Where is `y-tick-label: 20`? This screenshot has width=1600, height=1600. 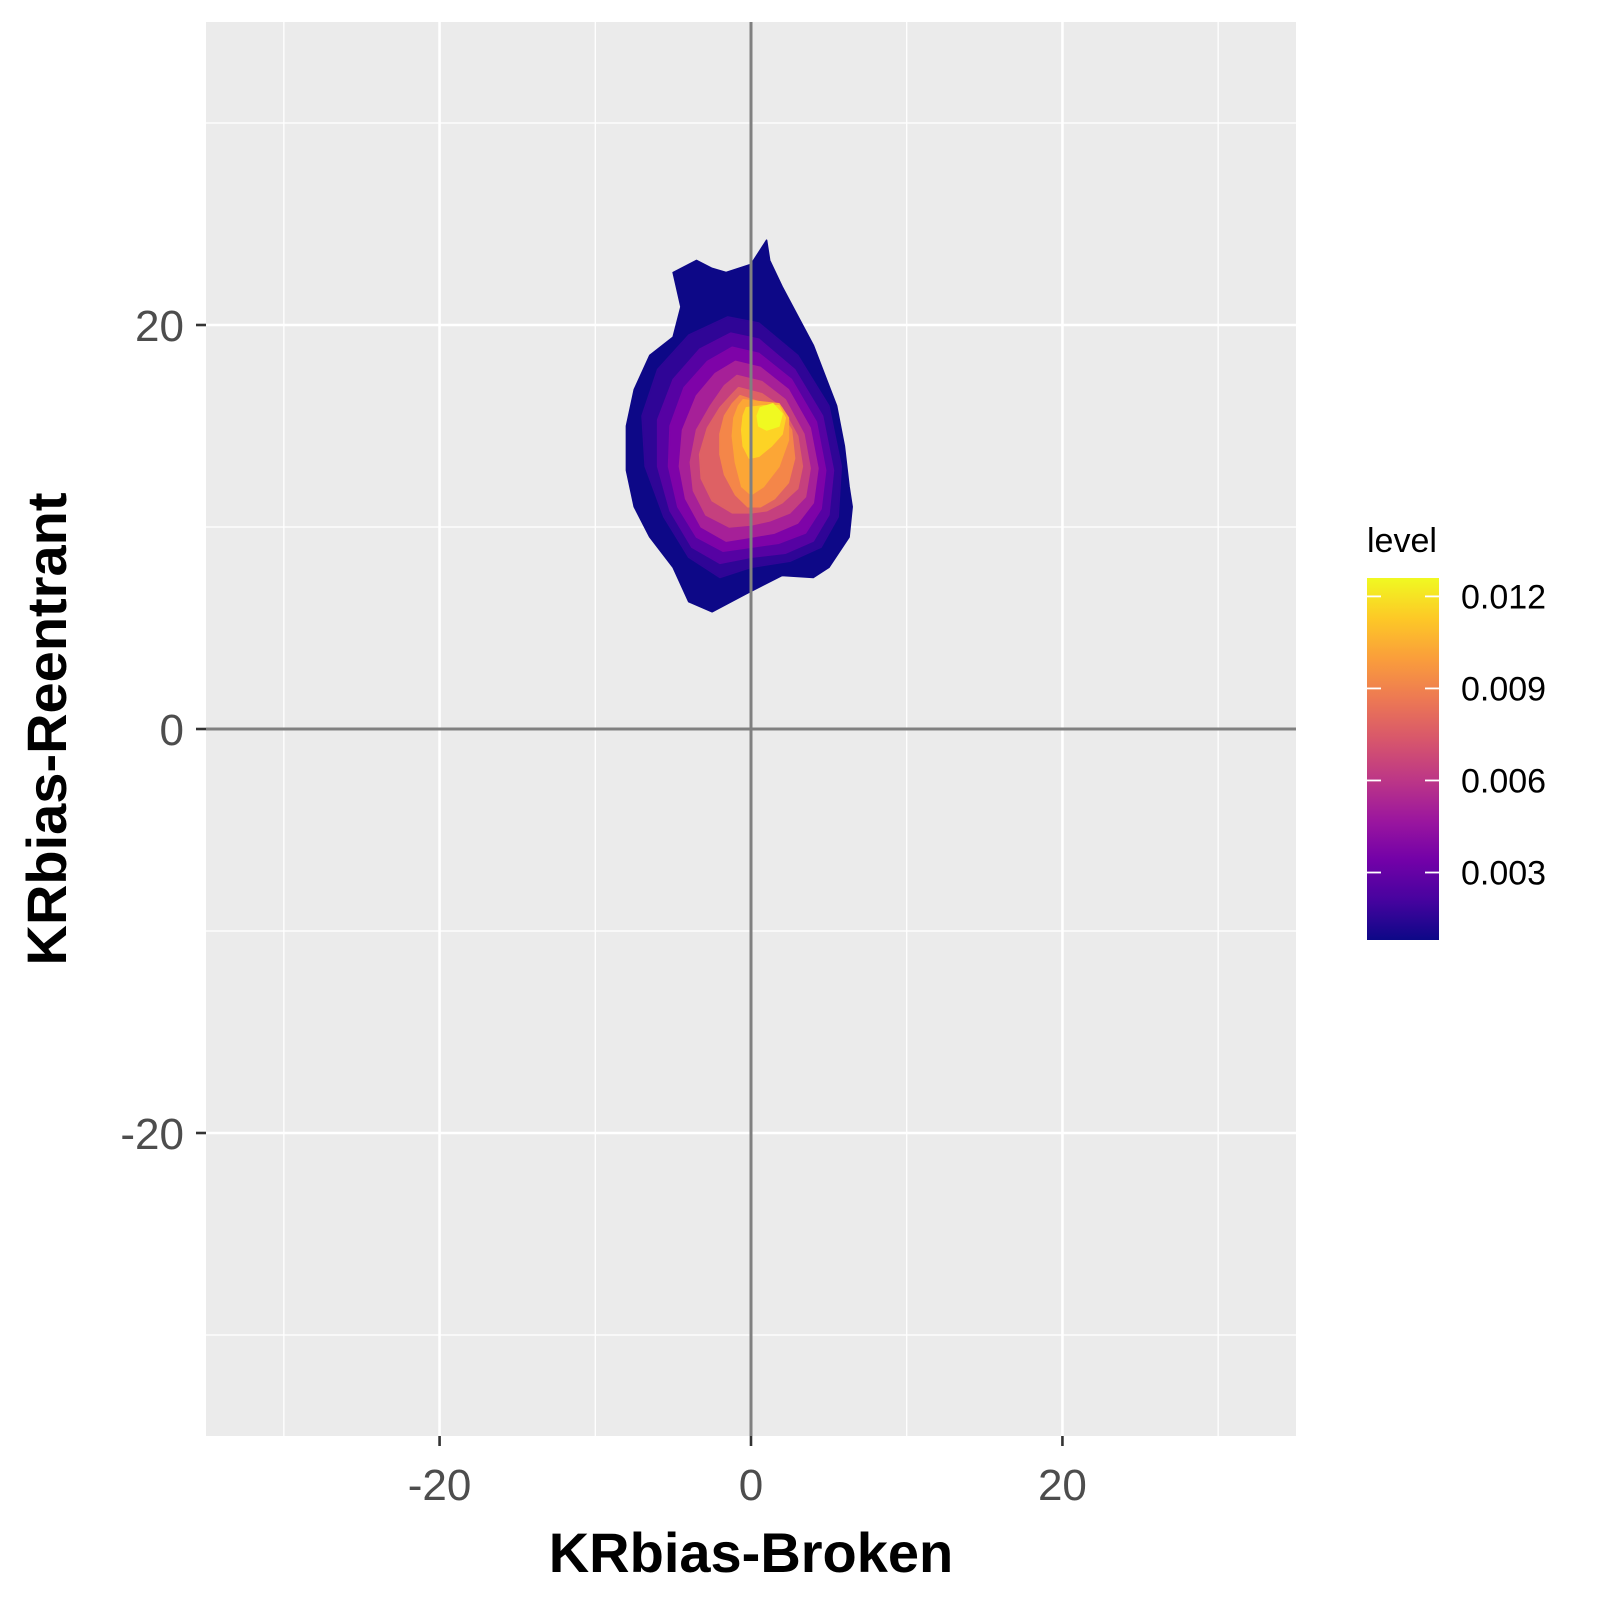
y-tick-label: 20 is located at coordinates (159, 326).